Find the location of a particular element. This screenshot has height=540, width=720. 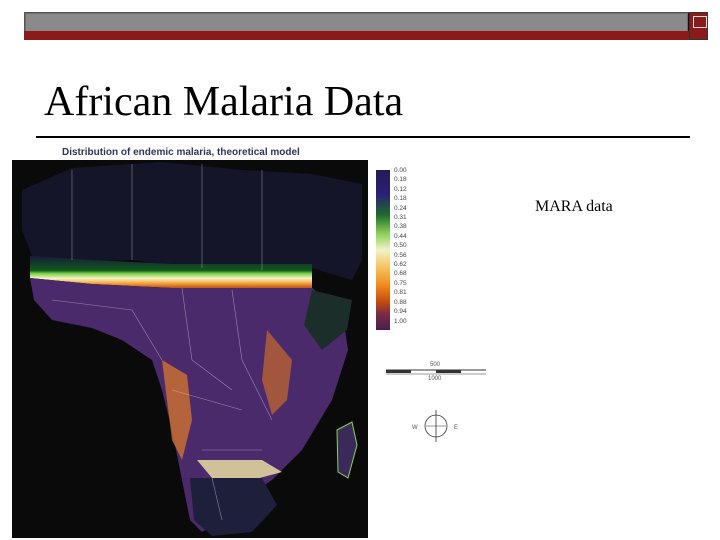

legend-label: 0.44 is located at coordinates (400, 236).